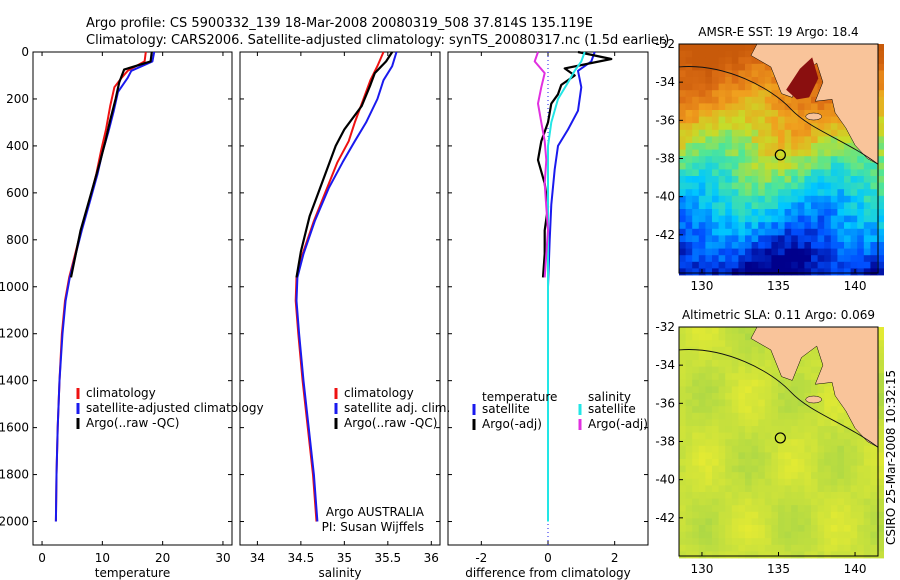  I want to click on legend-heading: temperature, so click(519, 397).